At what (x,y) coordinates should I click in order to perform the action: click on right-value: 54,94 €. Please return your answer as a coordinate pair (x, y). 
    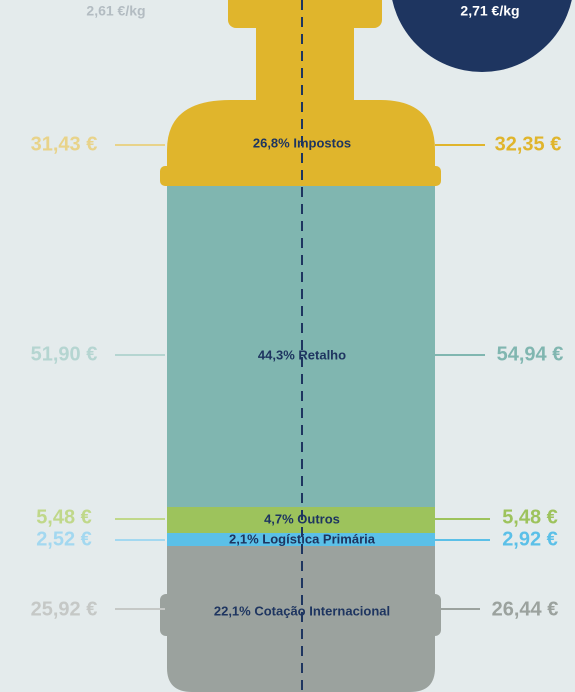
    Looking at the image, I should click on (530, 354).